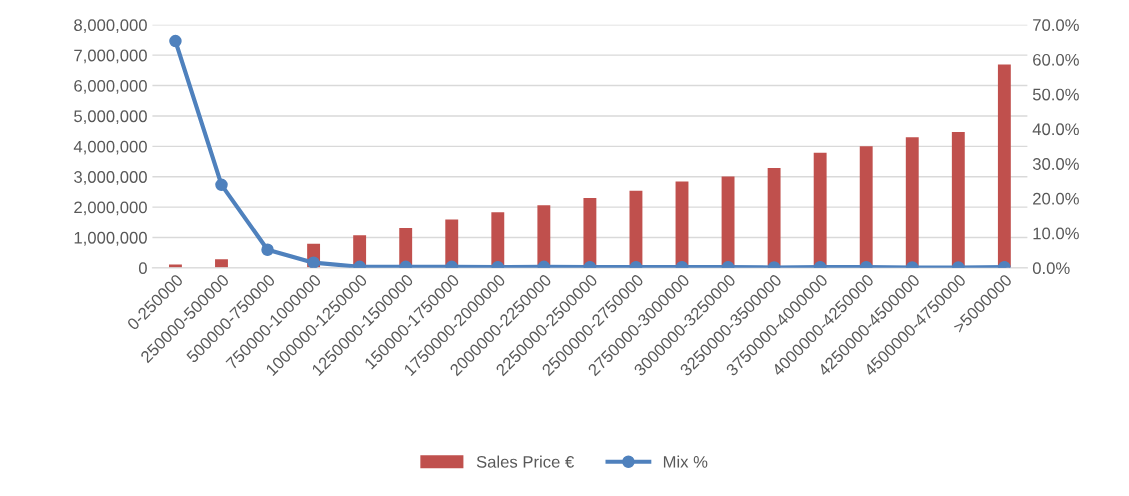 The image size is (1129, 496). Describe the element at coordinates (142, 268) in the screenshot. I see `y-tick-label: 0` at that location.